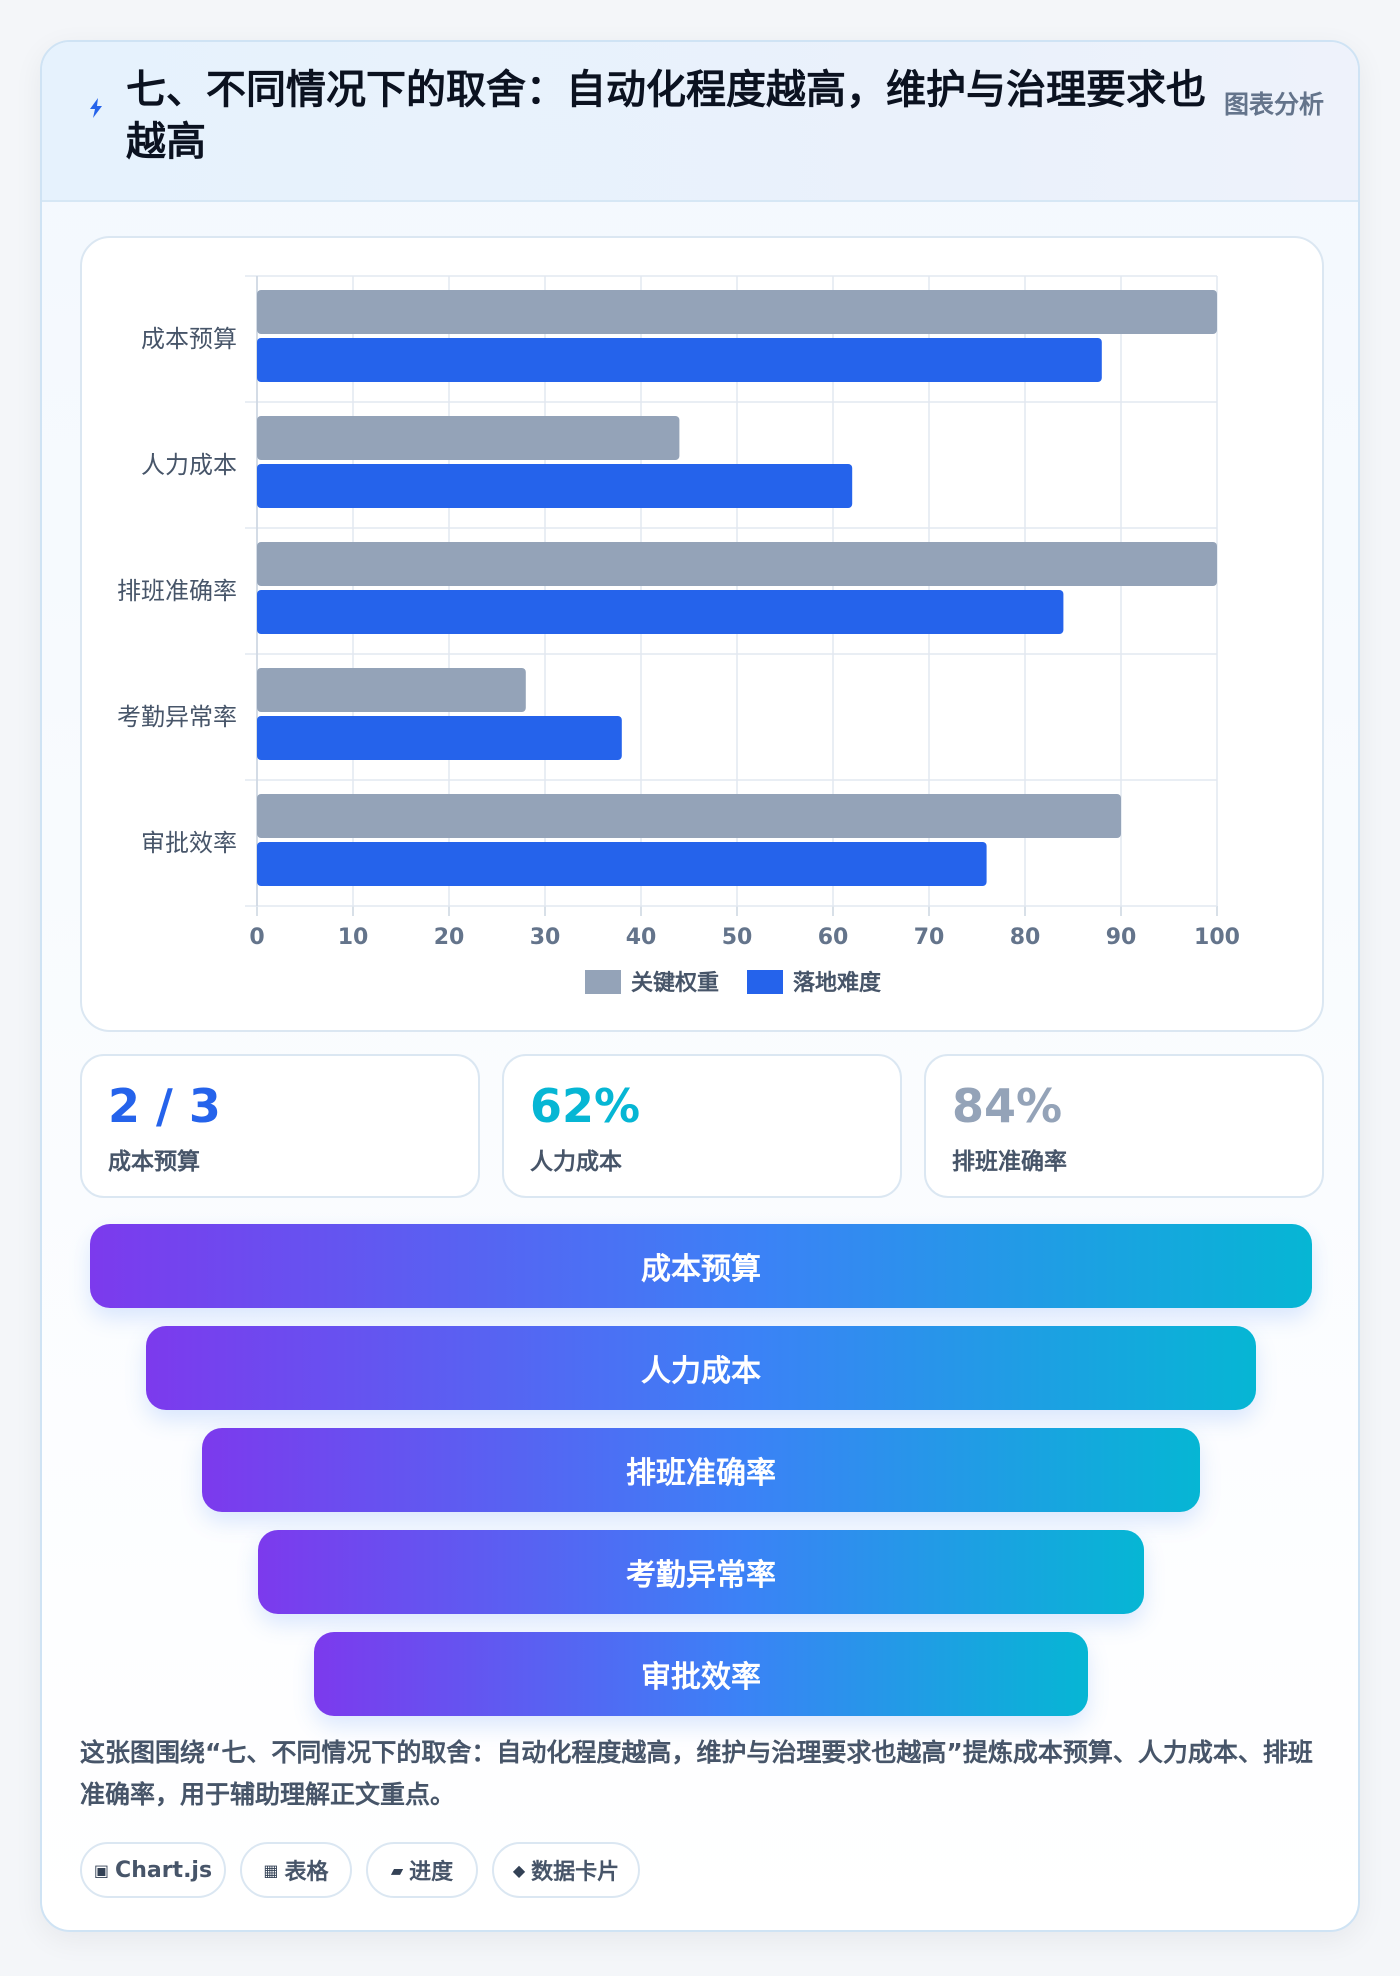 The height and width of the screenshot is (1976, 1400). Describe the element at coordinates (1121, 937) in the screenshot. I see `x-tick-label: 90` at that location.